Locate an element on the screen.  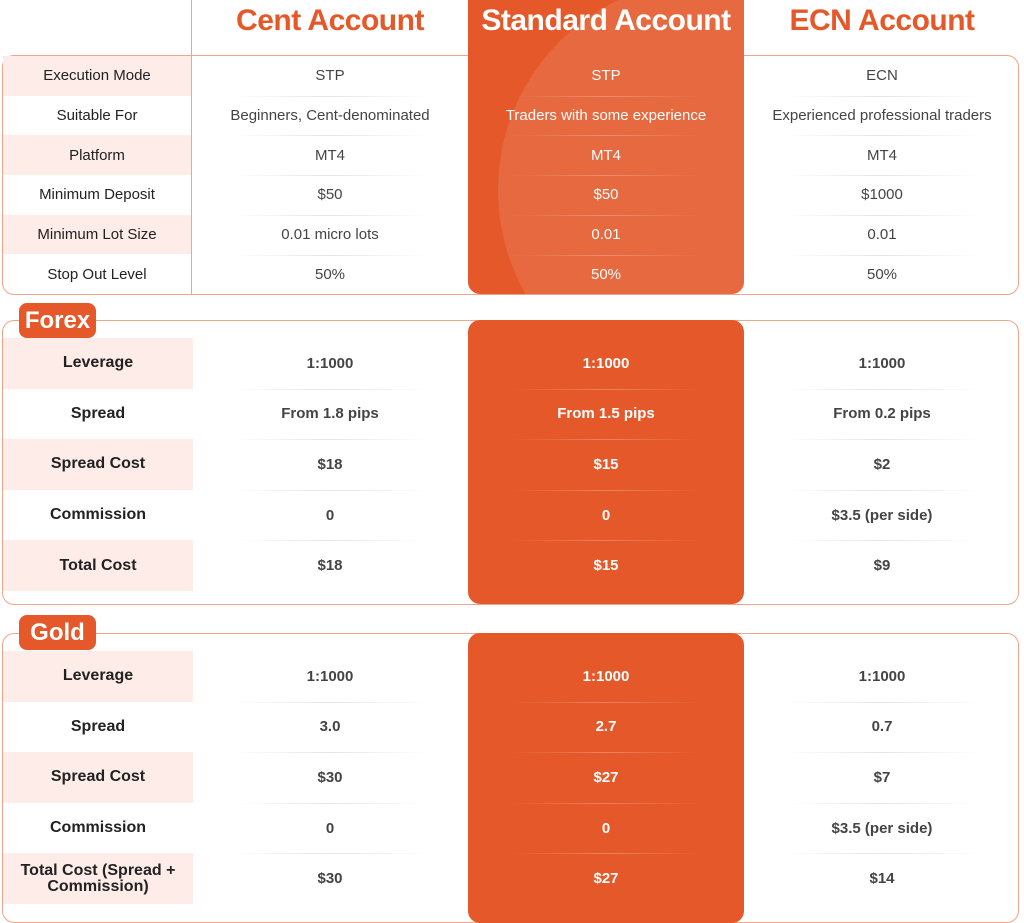
row-value: 0.7 is located at coordinates (882, 727).